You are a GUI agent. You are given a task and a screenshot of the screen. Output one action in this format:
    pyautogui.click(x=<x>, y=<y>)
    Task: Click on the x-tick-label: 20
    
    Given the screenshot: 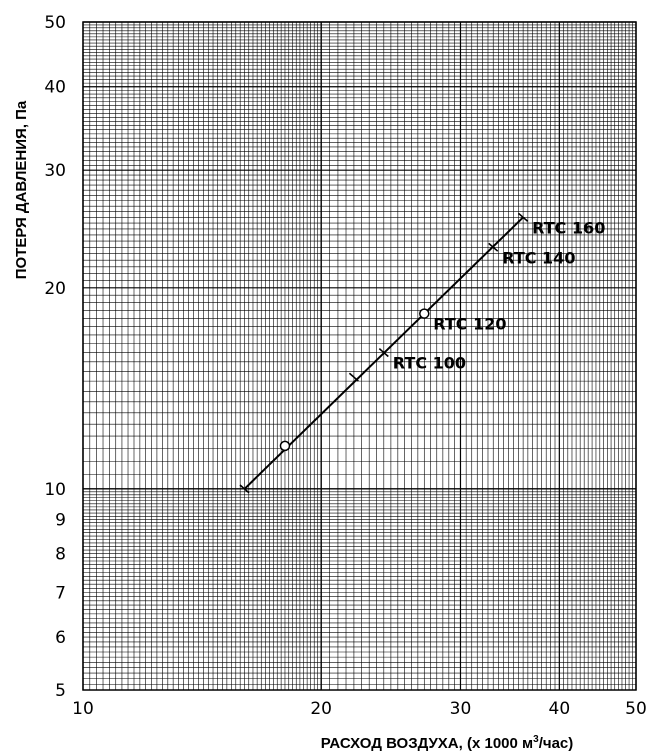 What is the action you would take?
    pyautogui.click(x=321, y=709)
    